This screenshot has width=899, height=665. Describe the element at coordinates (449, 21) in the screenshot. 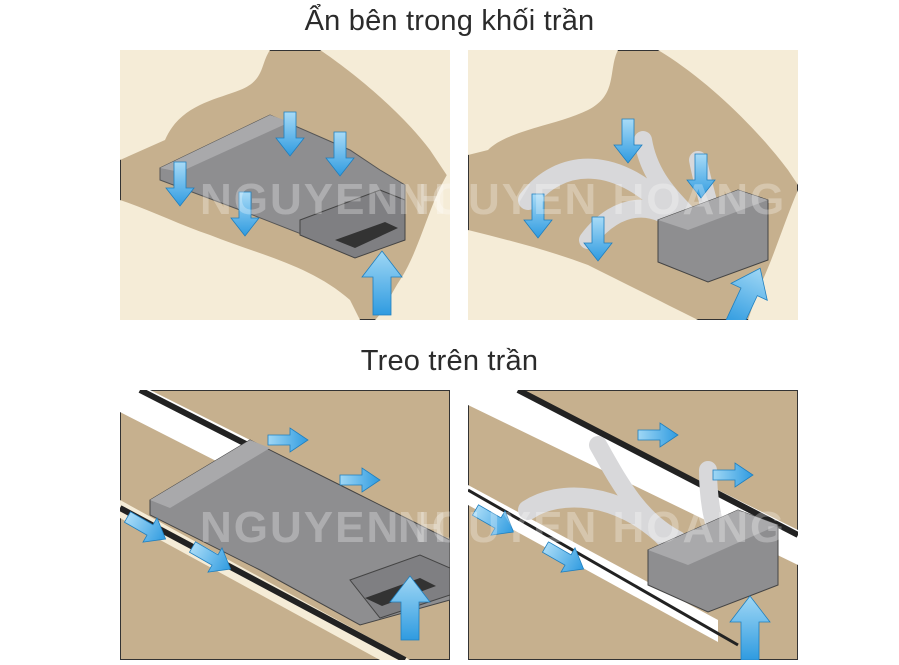

I see `section-title-concealed: Ẩn bên trong khối trần` at that location.